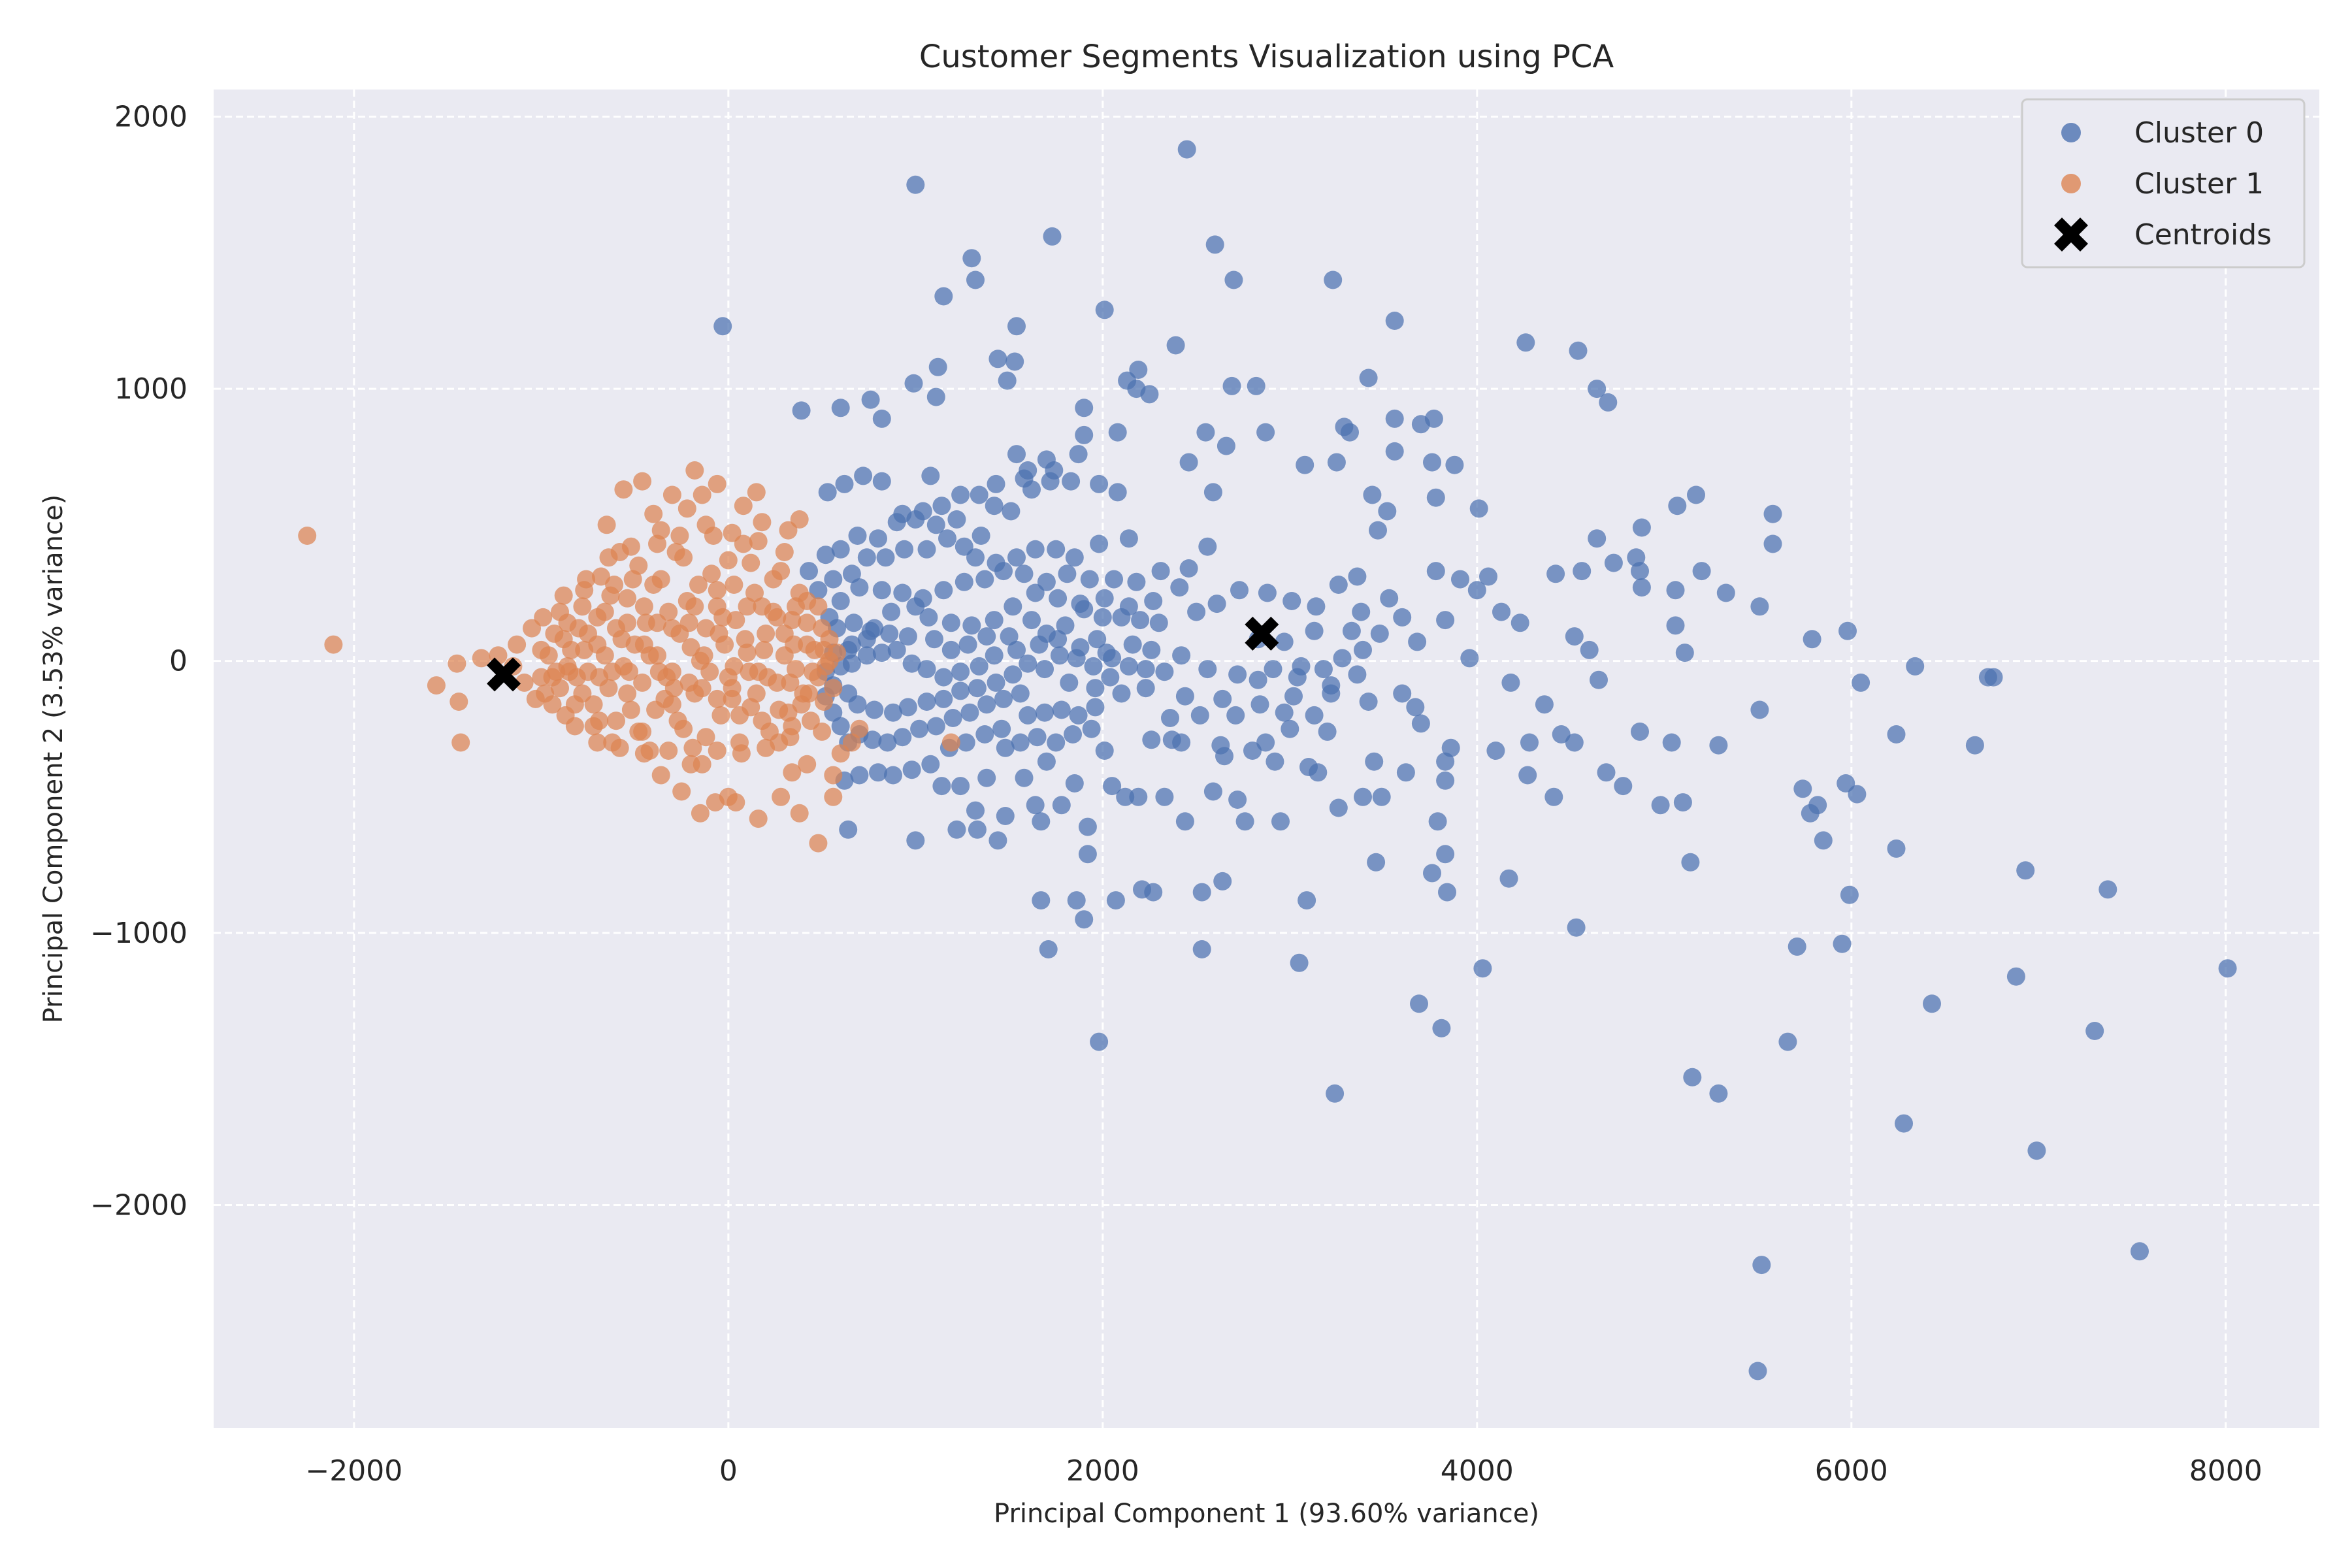 This screenshot has height=1568, width=2352. I want to click on legend-item-centroids: Centroids, so click(2162, 234).